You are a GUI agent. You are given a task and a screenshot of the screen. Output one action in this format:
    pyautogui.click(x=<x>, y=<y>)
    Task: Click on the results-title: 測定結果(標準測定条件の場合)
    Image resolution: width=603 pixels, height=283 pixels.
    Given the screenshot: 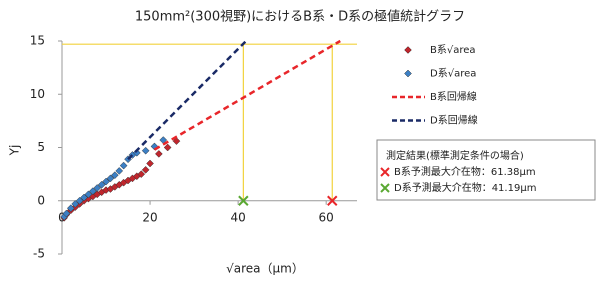 What is the action you would take?
    pyautogui.click(x=455, y=155)
    